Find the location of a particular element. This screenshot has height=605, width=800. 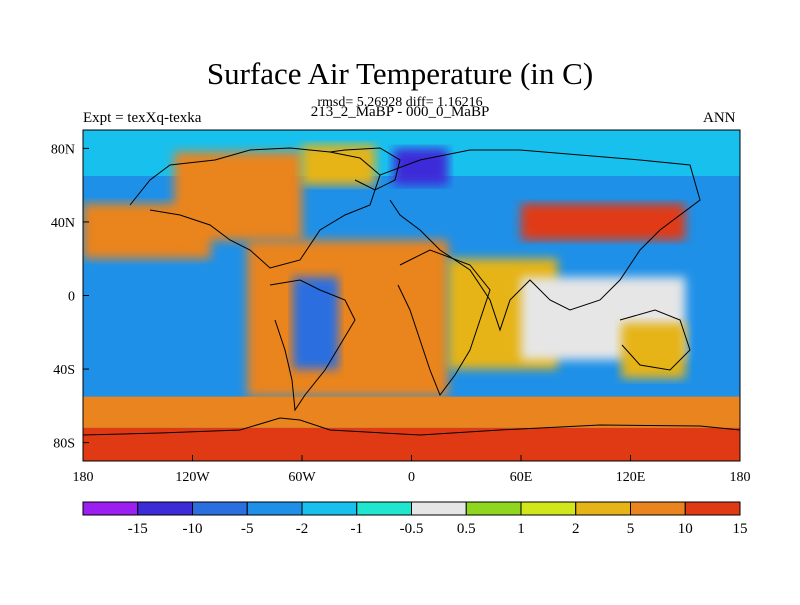

y-tick-label: 80N is located at coordinates (63, 149).